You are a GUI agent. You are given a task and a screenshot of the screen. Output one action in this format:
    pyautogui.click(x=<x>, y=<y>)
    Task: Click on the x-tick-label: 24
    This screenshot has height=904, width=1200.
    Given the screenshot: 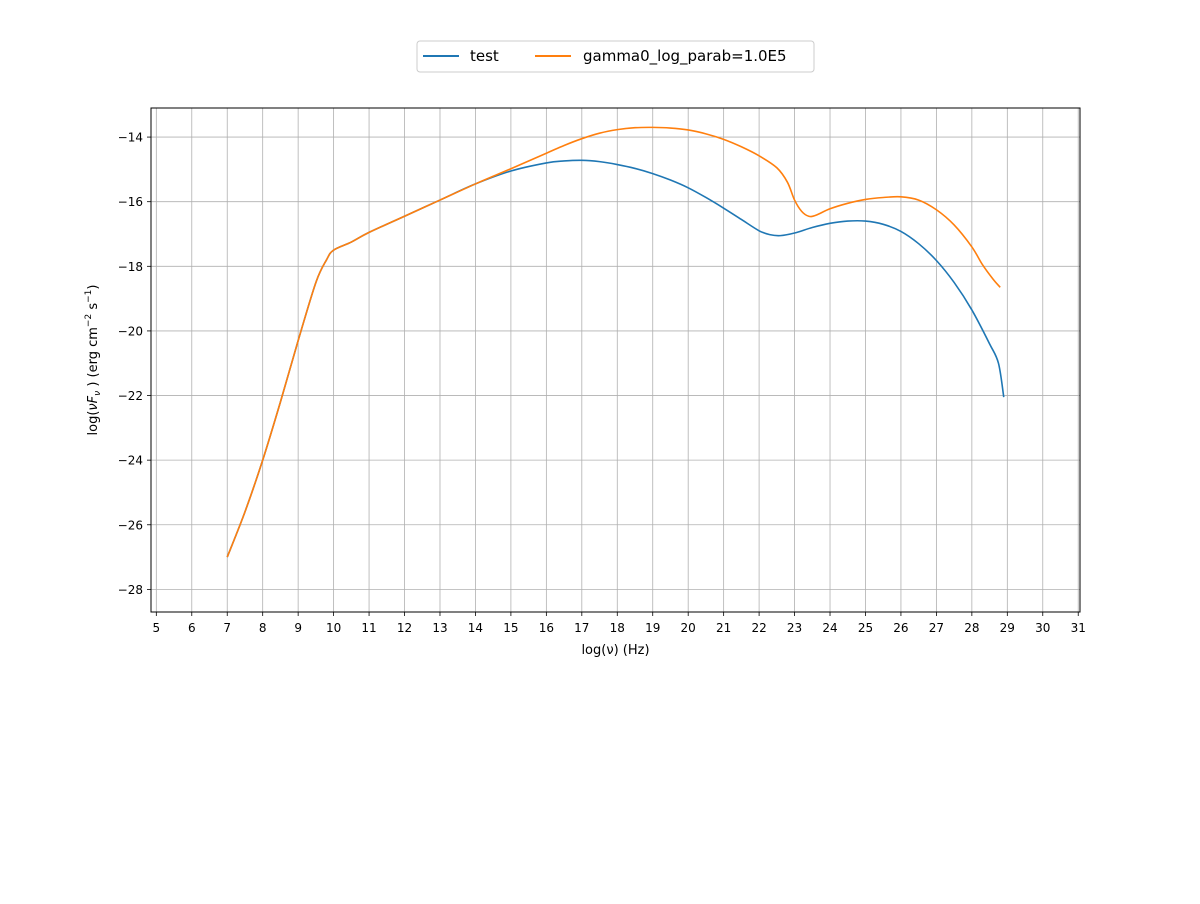 What is the action you would take?
    pyautogui.click(x=829, y=628)
    